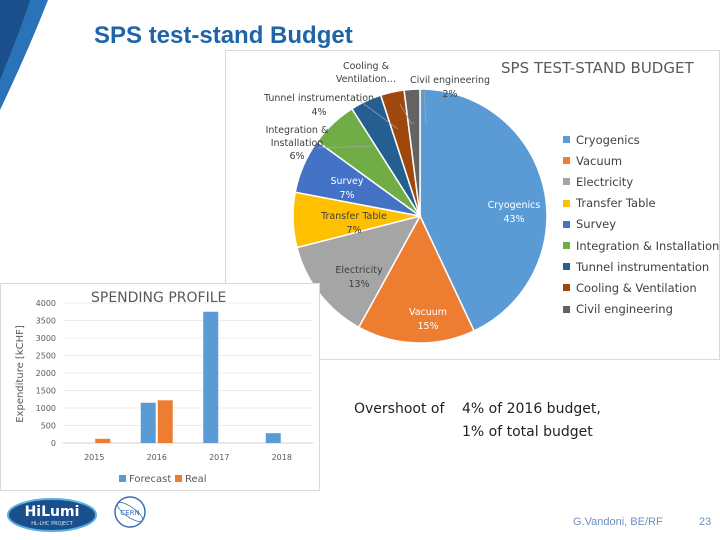  What do you see at coordinates (624, 309) in the screenshot?
I see `legend-label: Civil engineering` at bounding box center [624, 309].